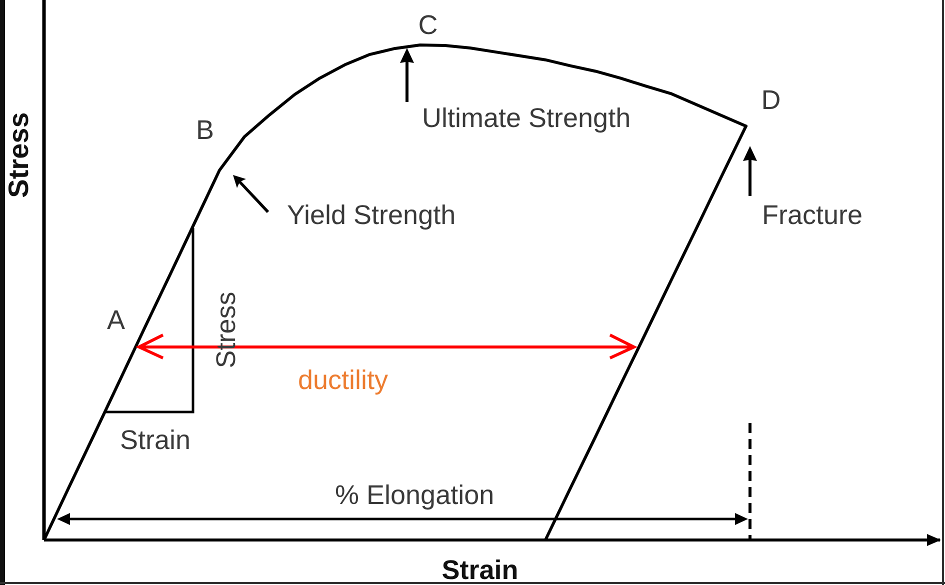 This screenshot has width=945, height=585. I want to click on text: C, so click(428, 25).